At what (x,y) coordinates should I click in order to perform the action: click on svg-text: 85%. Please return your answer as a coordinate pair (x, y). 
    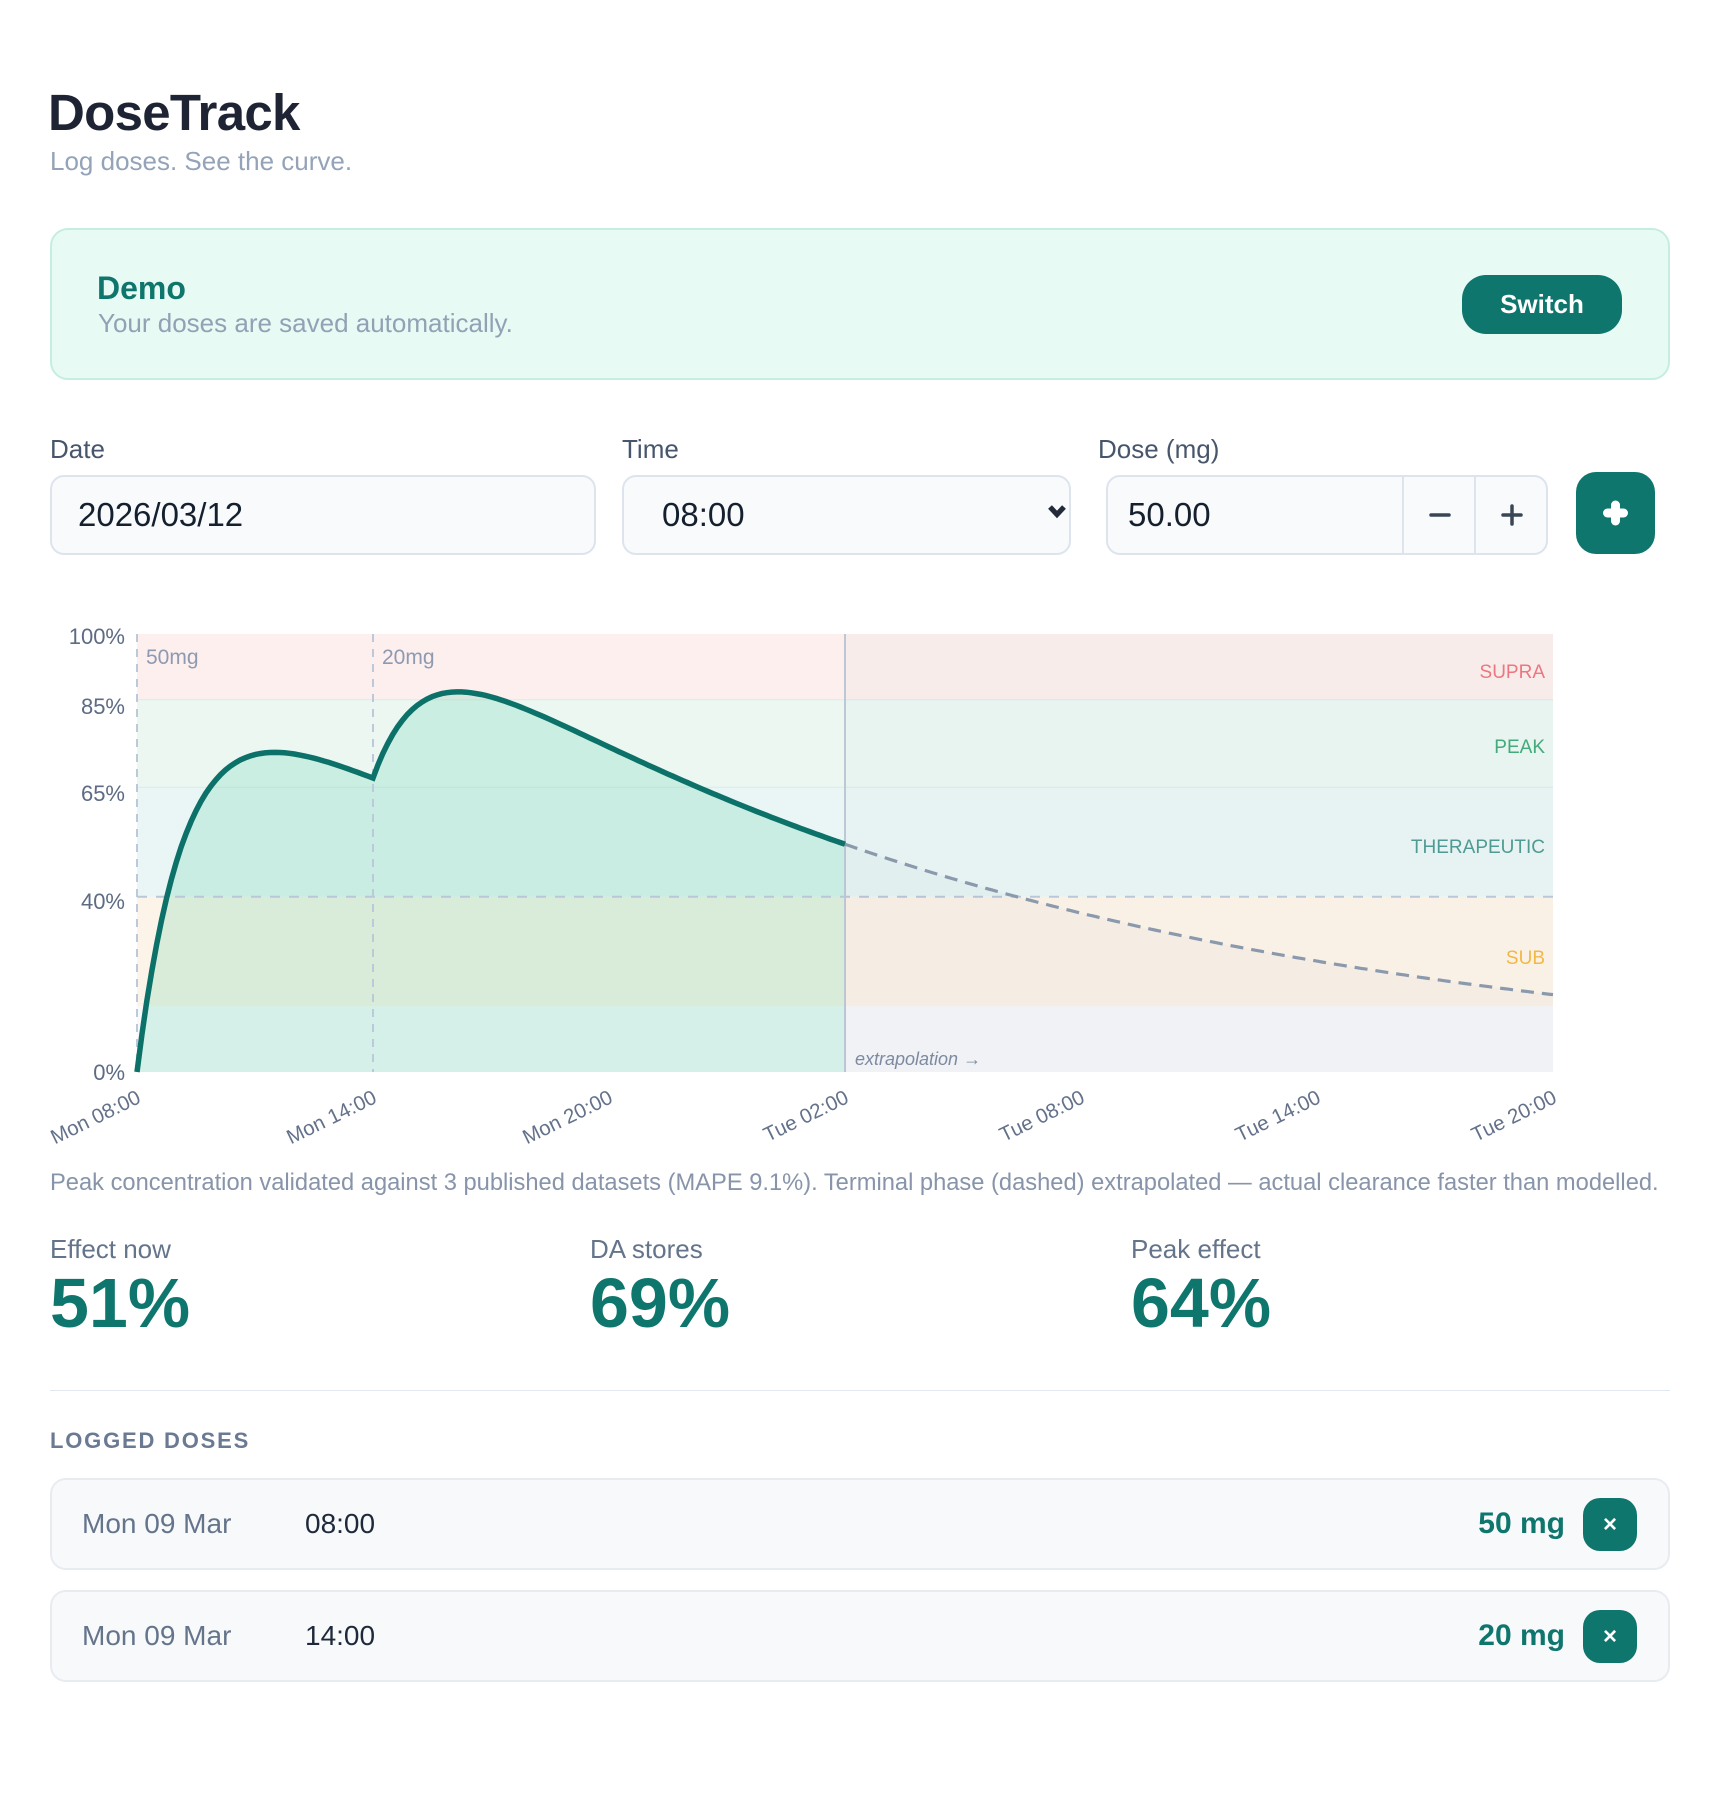
    Looking at the image, I should click on (103, 706).